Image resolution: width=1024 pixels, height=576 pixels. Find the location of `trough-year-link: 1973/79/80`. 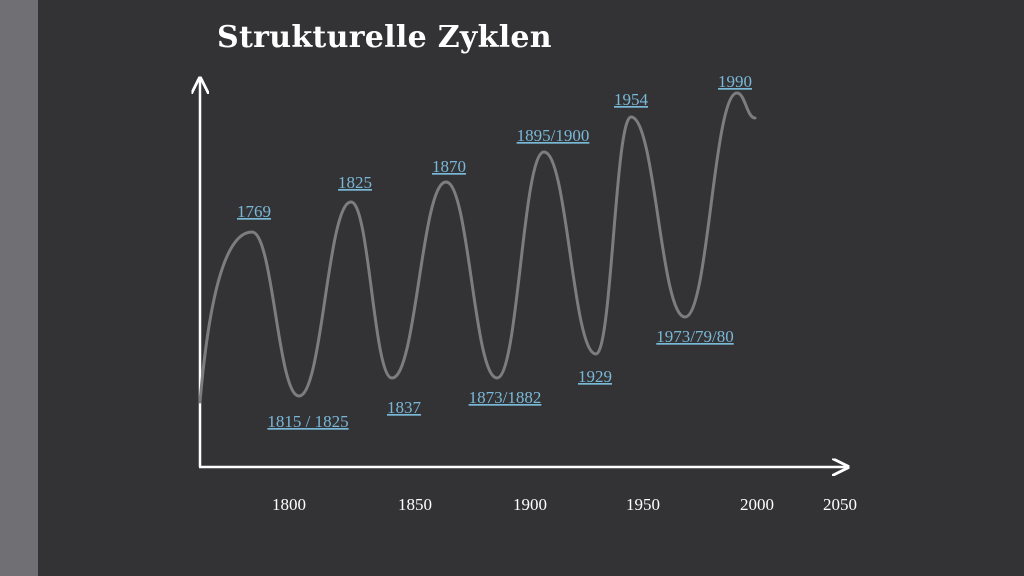

trough-year-link: 1973/79/80 is located at coordinates (694, 336).